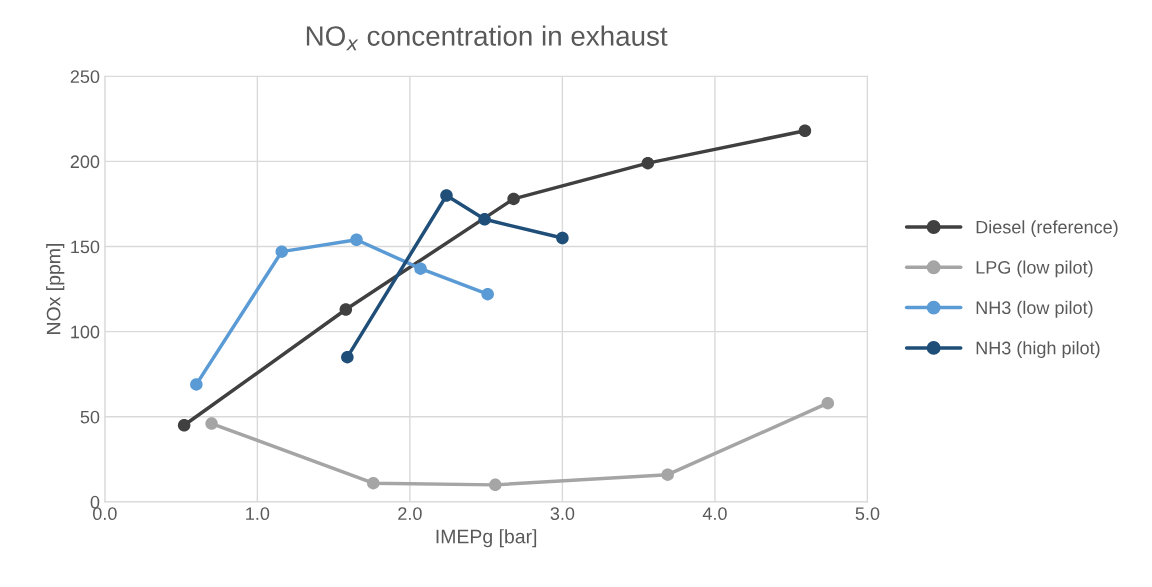 This screenshot has height=587, width=1152. What do you see at coordinates (1047, 229) in the screenshot?
I see `legend-label: Diesel (reference)` at bounding box center [1047, 229].